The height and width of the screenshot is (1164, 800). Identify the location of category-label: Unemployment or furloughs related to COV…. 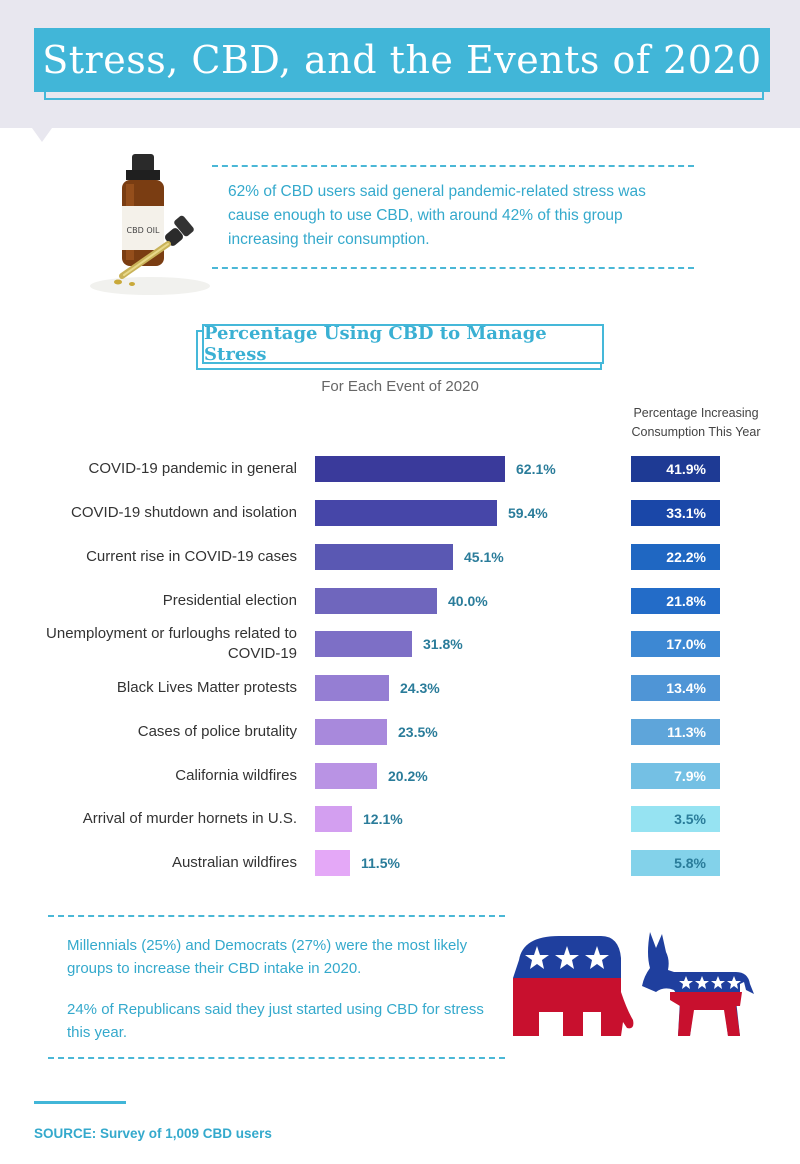
(171, 643).